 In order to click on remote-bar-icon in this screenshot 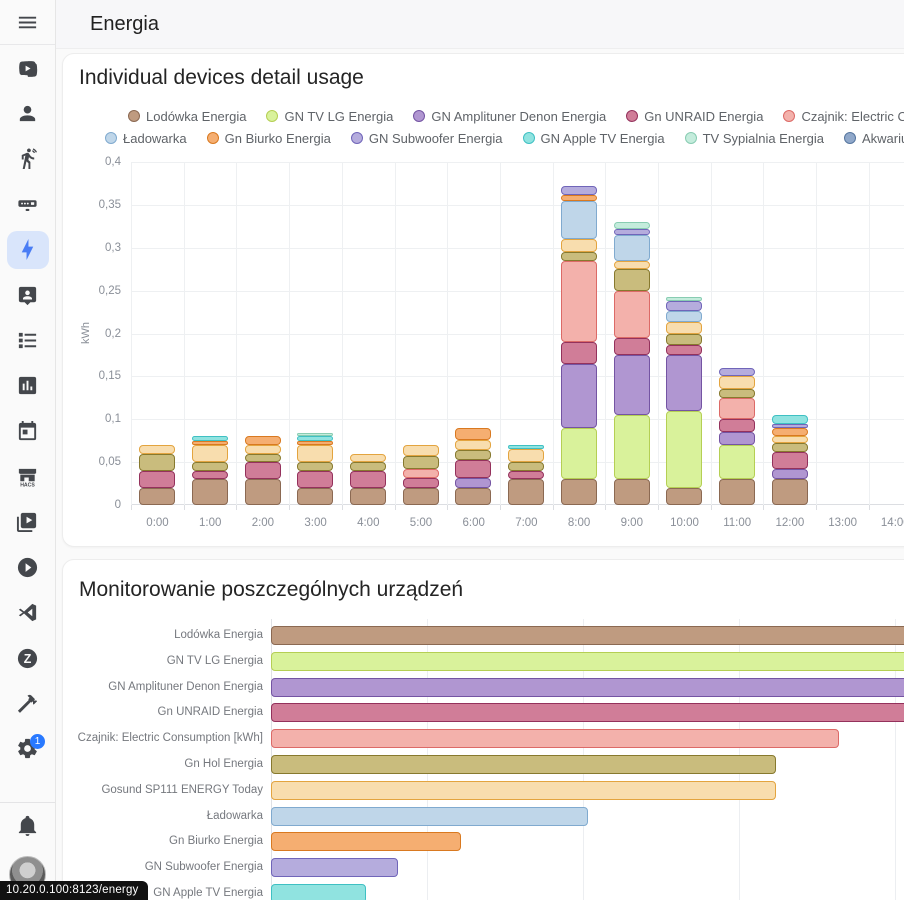, I will do `click(27, 205)`.